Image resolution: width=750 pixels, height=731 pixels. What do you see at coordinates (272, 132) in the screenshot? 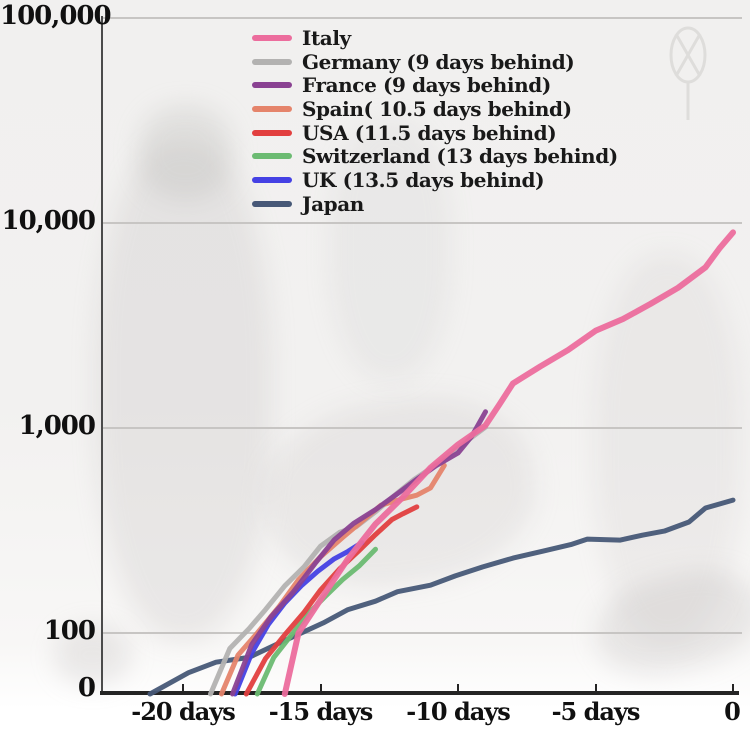
I see `legend-swatch-usa` at bounding box center [272, 132].